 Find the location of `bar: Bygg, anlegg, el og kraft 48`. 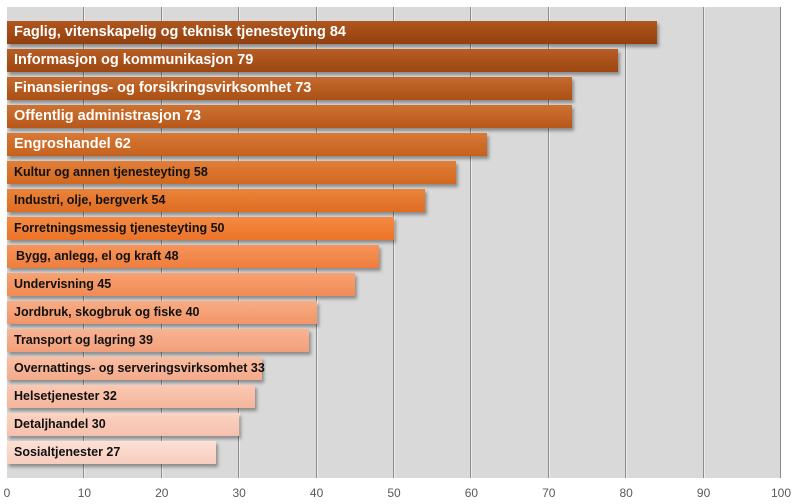

bar: Bygg, anlegg, el og kraft 48 is located at coordinates (193, 256).